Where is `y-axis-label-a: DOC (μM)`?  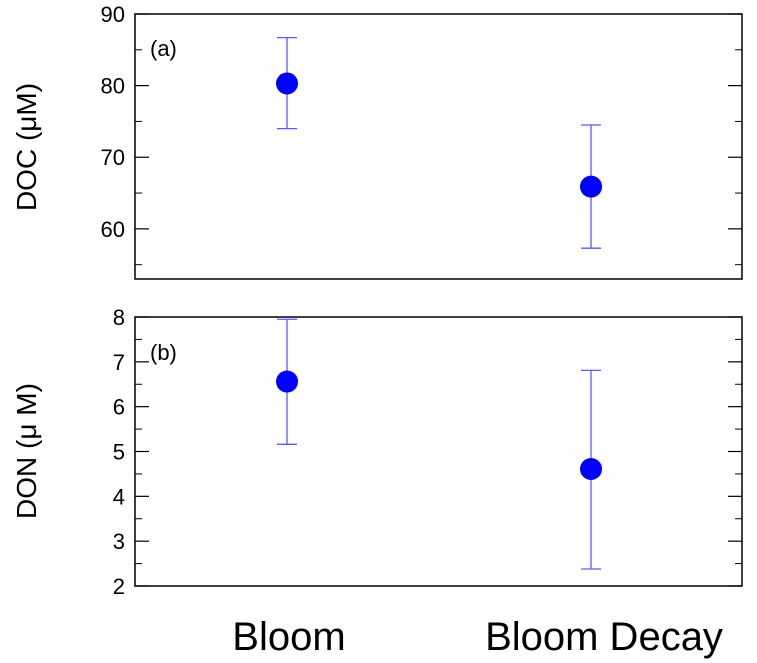 y-axis-label-a: DOC (μM) is located at coordinates (26, 147).